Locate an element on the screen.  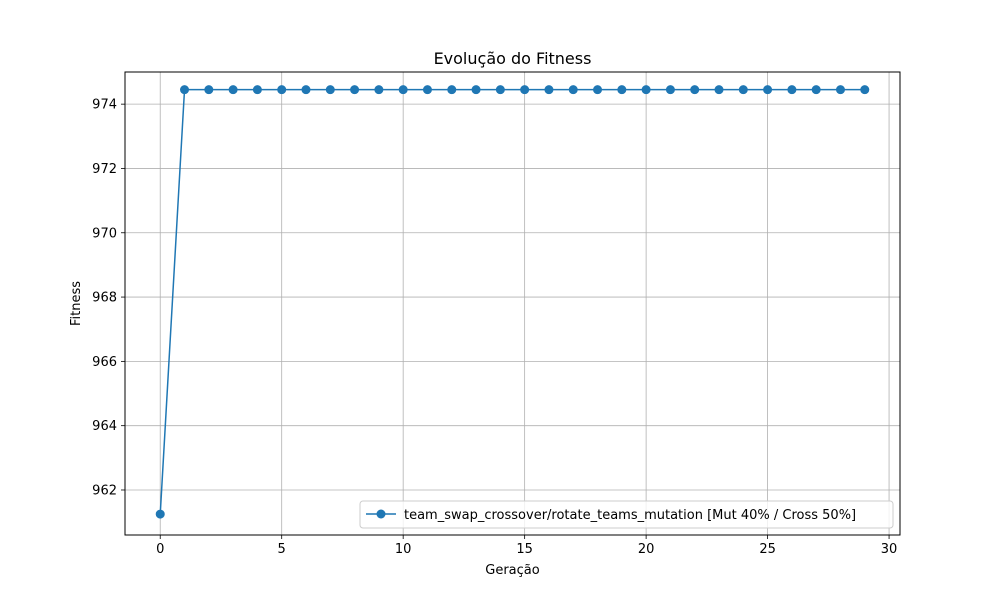
chart-title: Evolução do Fitness is located at coordinates (513, 58).